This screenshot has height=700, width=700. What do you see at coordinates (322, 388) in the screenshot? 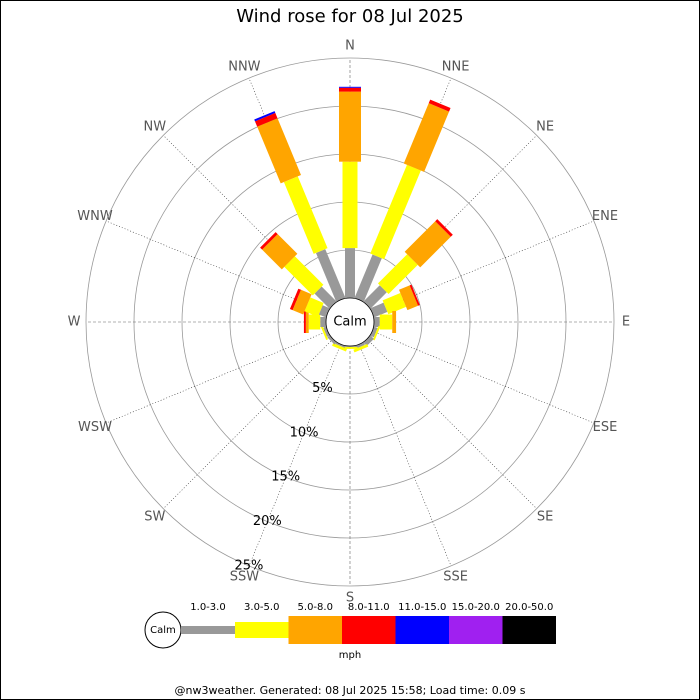
I see `r-tick-label: 5%` at bounding box center [322, 388].